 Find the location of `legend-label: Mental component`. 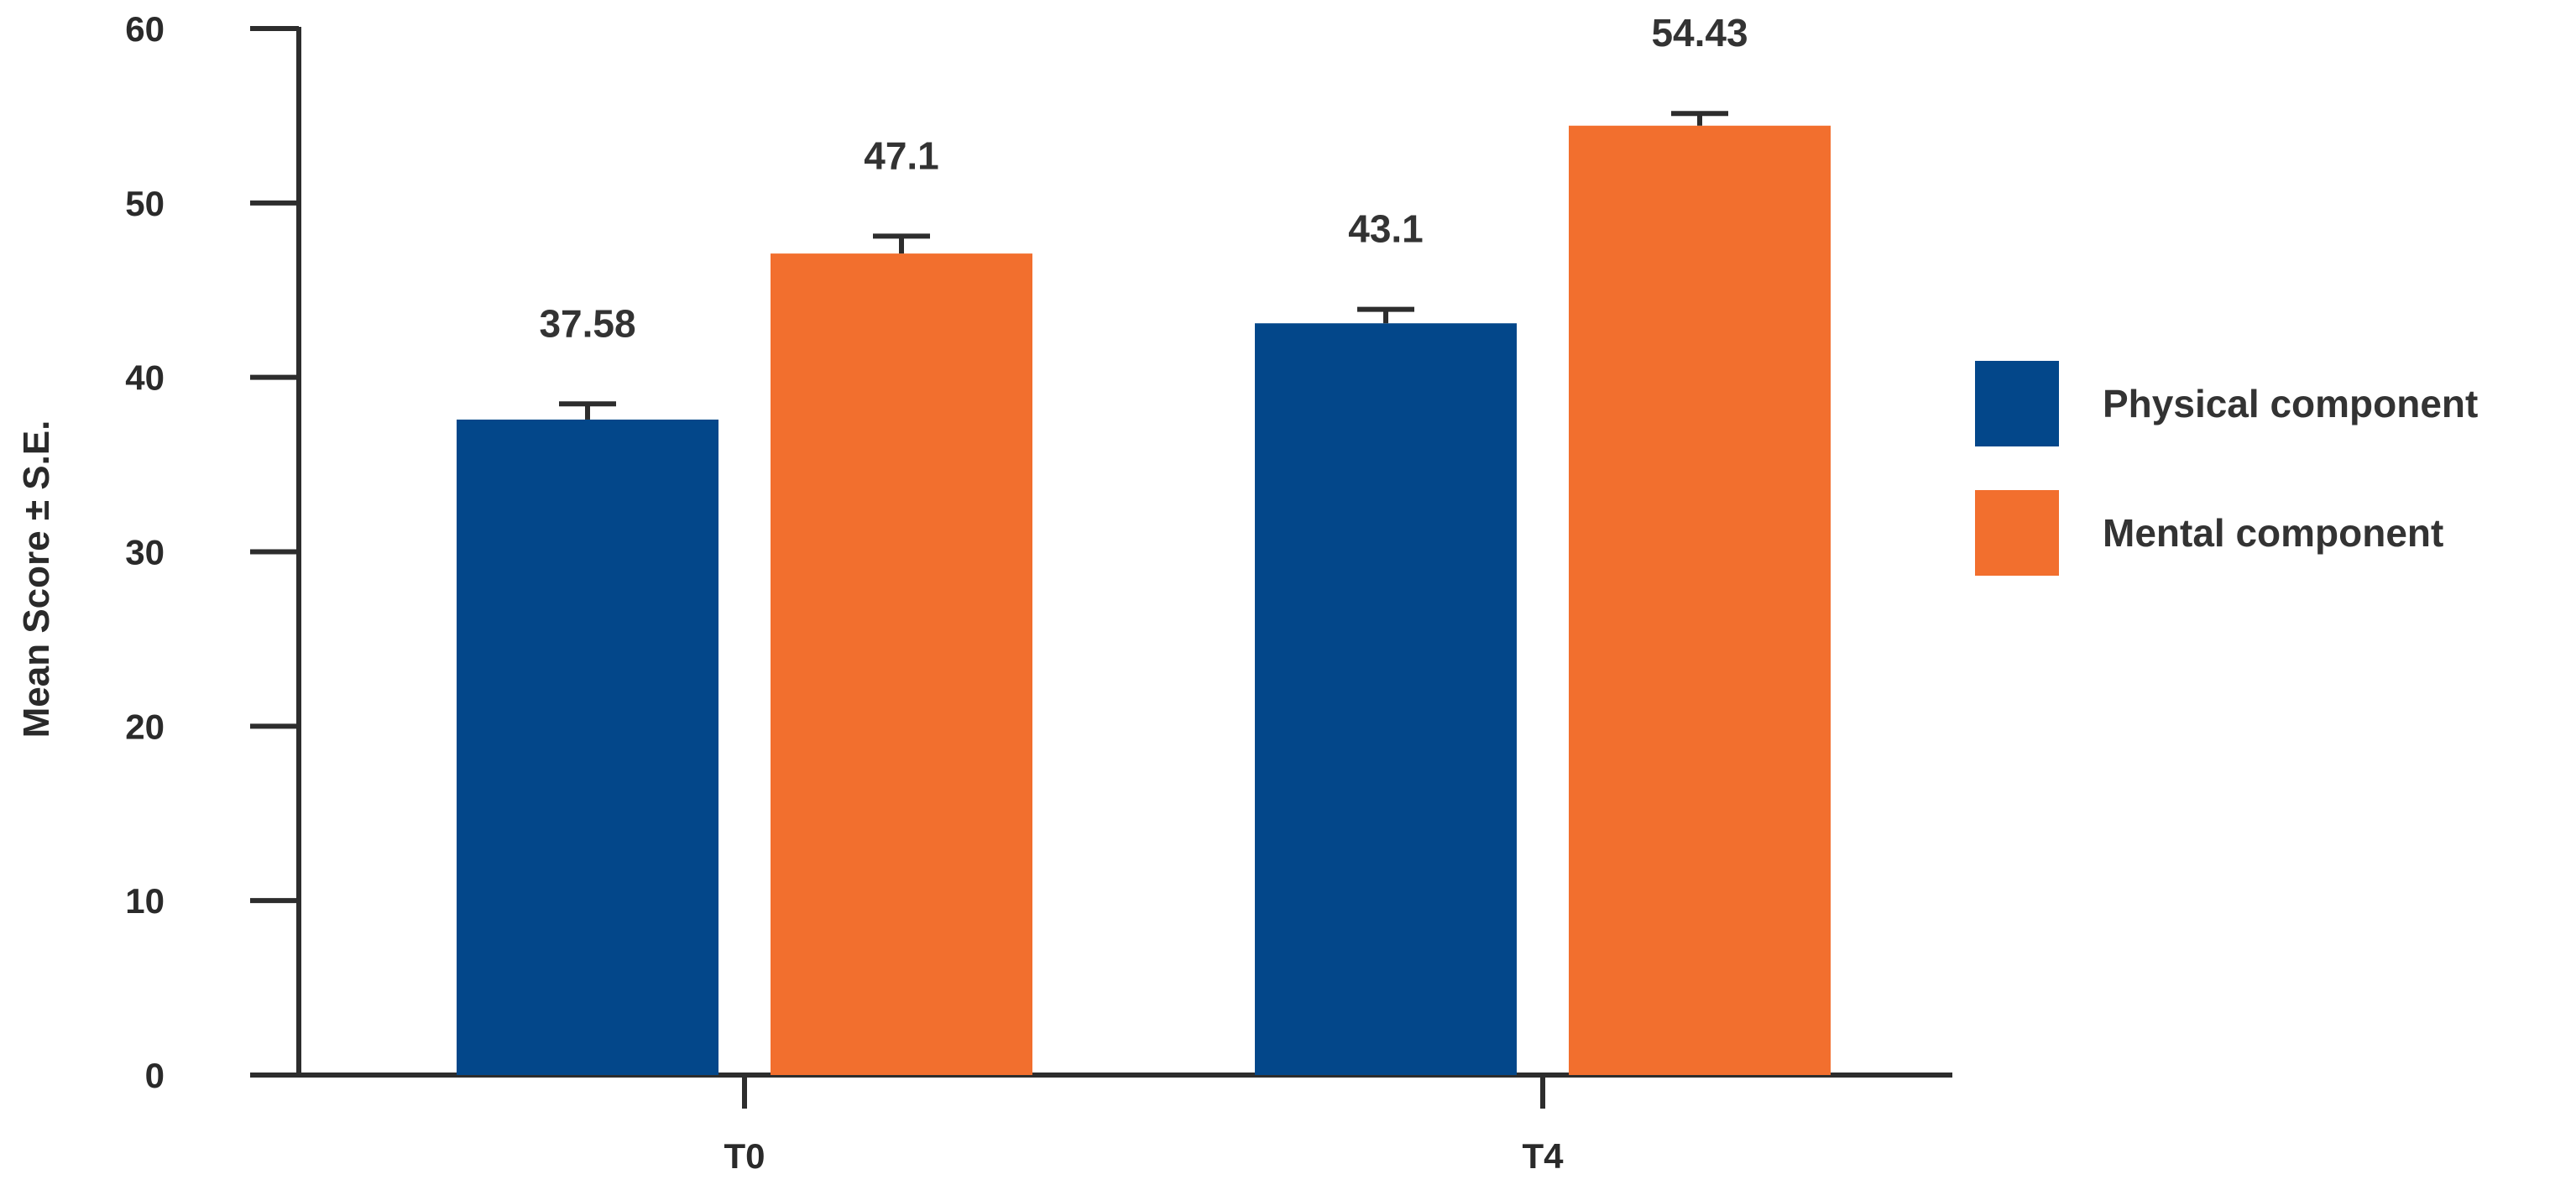

legend-label: Mental component is located at coordinates (2273, 533).